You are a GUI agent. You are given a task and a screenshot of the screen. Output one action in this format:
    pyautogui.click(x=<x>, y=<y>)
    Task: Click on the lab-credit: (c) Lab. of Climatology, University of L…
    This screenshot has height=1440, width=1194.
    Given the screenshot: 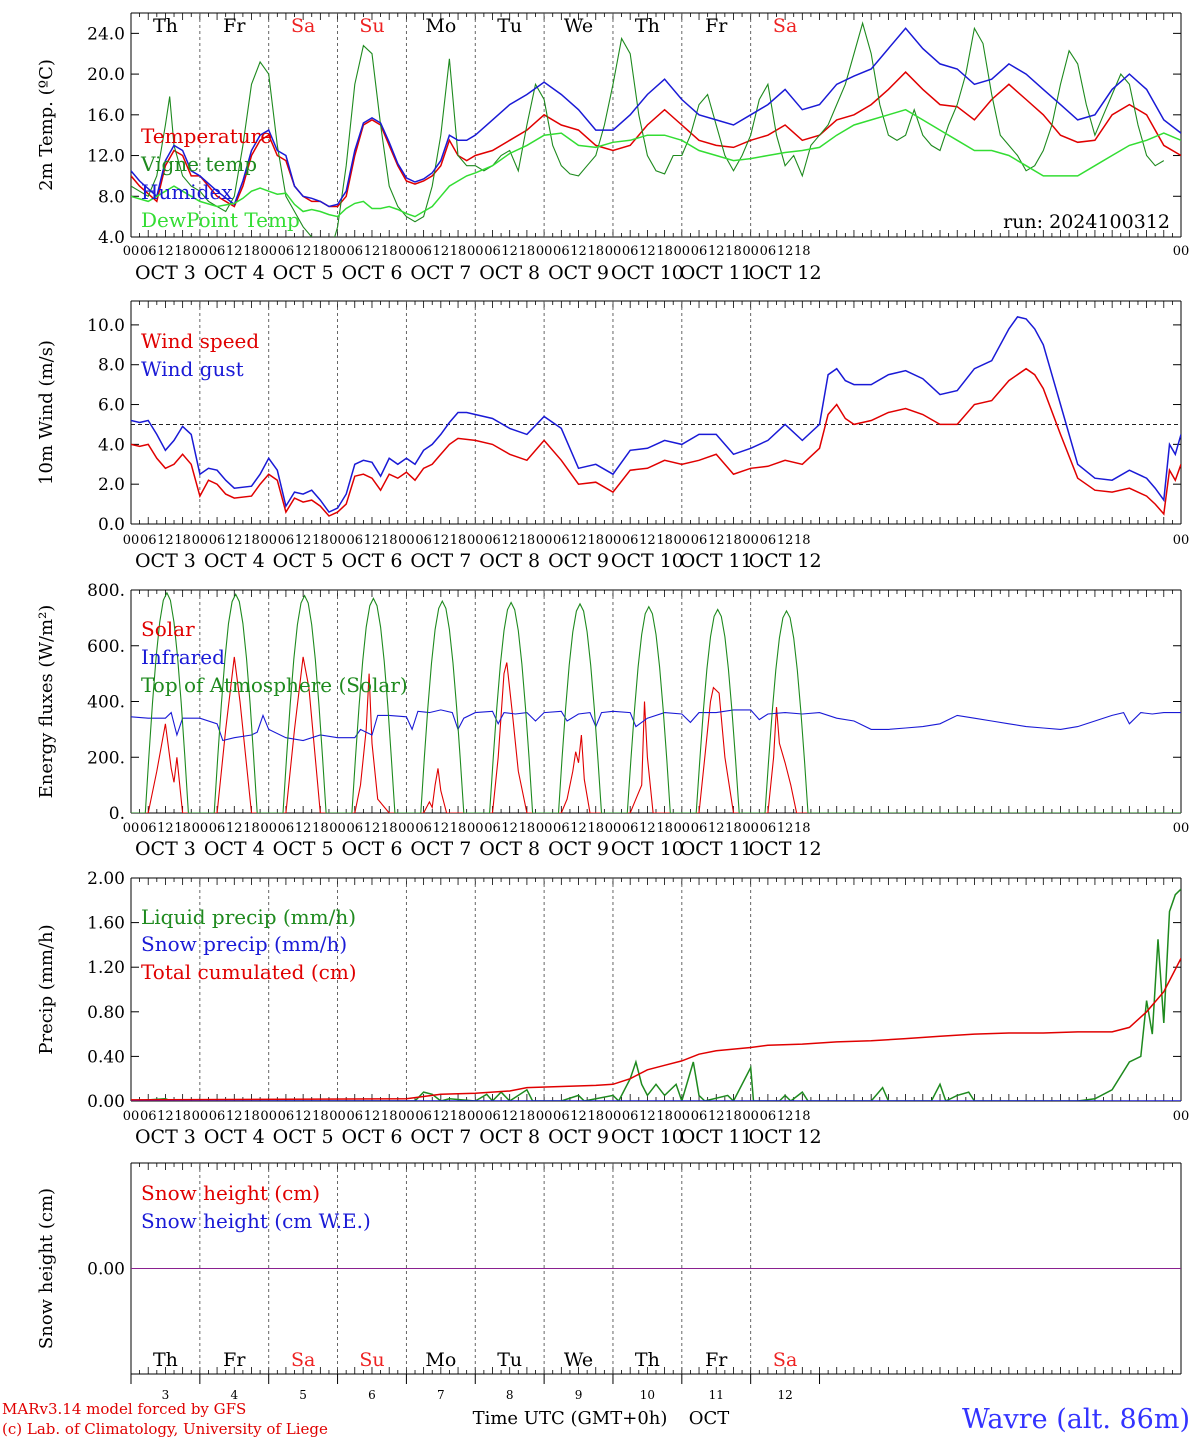 What is the action you would take?
    pyautogui.click(x=165, y=1429)
    